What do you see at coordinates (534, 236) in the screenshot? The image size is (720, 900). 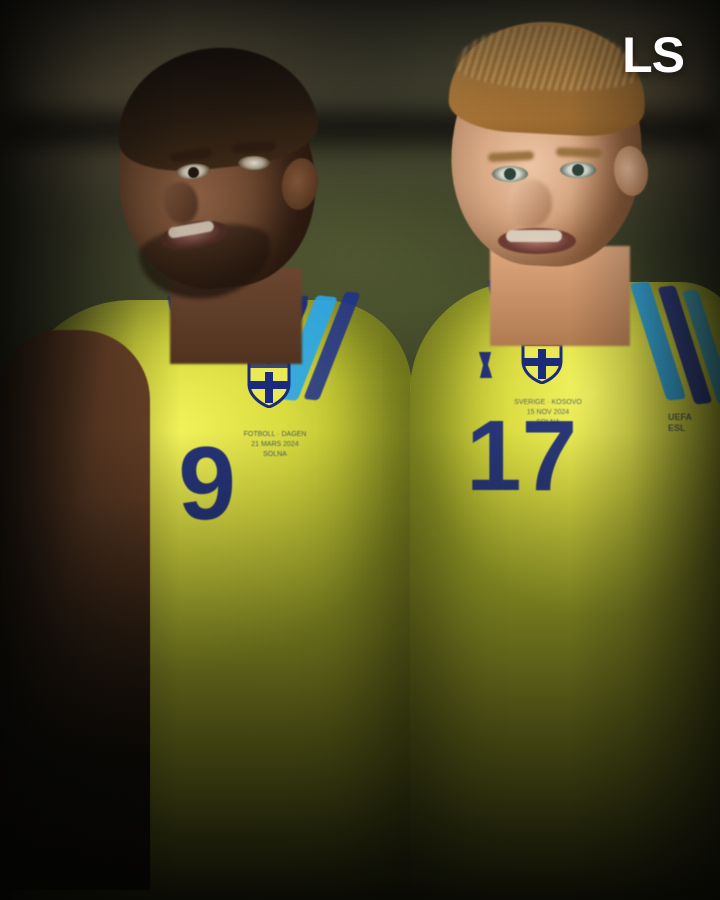 I see `right-player-teeth` at bounding box center [534, 236].